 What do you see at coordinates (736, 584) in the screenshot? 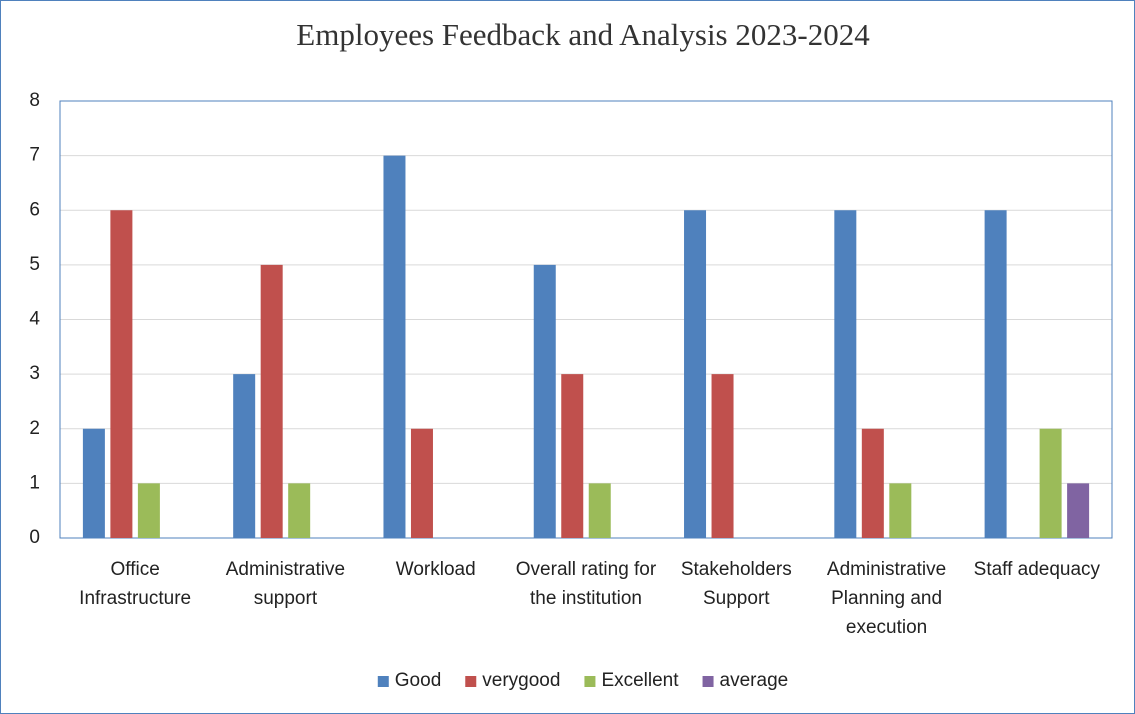
I see `x-tick-label: Stakeholders Support` at bounding box center [736, 584].